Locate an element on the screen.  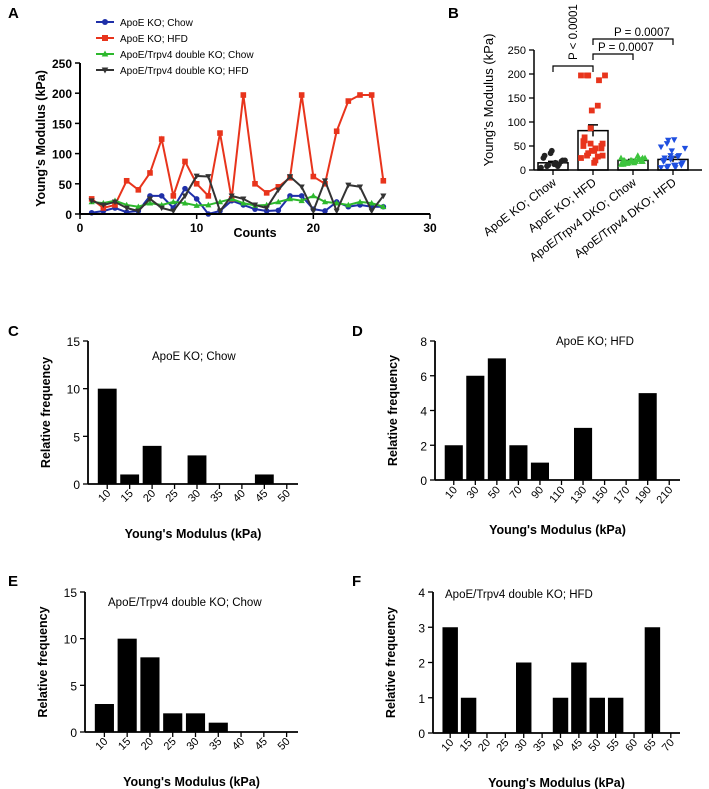
sig-label-0: P < 0.0001 is located at coordinates (574, 32).